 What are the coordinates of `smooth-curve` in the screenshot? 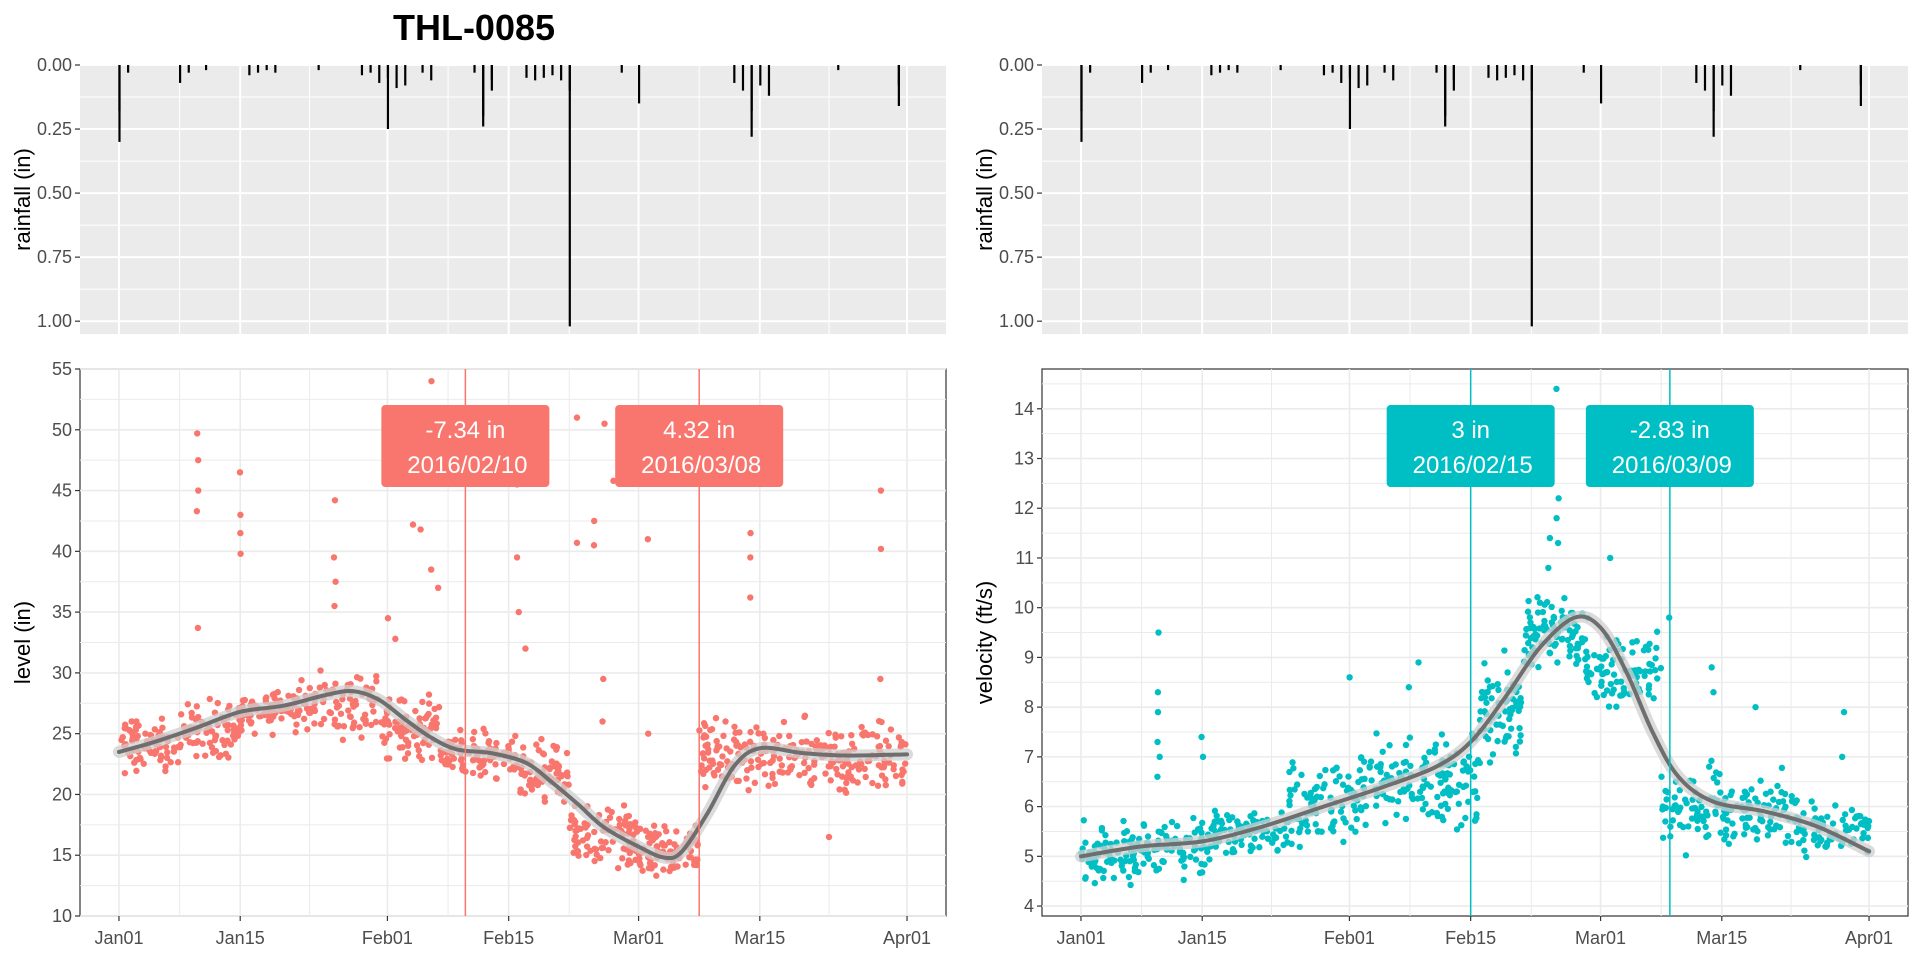 It's located at (1475, 736).